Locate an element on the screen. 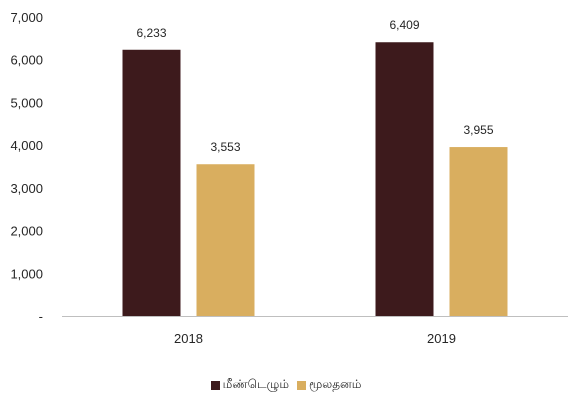 Image resolution: width=572 pixels, height=399 pixels. y-tick-label: 7,000 is located at coordinates (26, 17).